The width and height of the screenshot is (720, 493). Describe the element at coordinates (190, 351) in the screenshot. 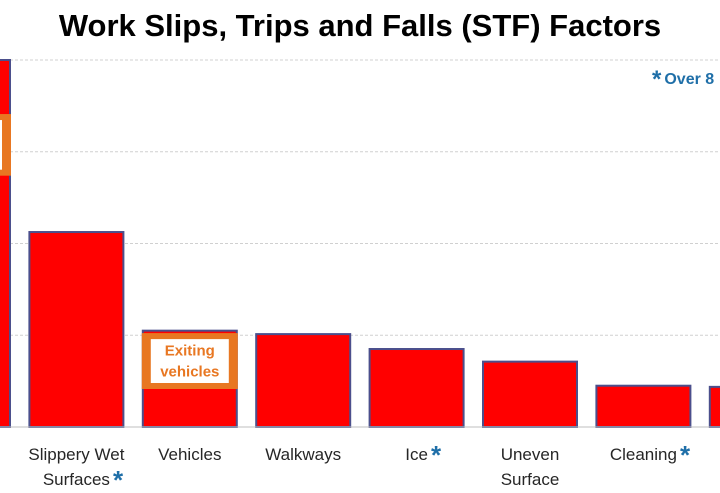

I see `annotation-label: Exiting` at that location.